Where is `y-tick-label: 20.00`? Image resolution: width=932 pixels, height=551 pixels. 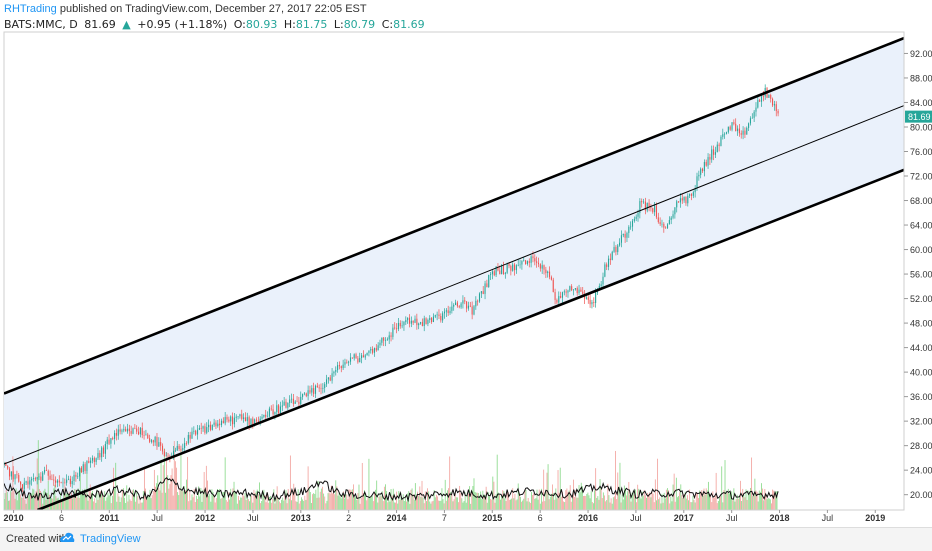 y-tick-label: 20.00 is located at coordinates (921, 495).